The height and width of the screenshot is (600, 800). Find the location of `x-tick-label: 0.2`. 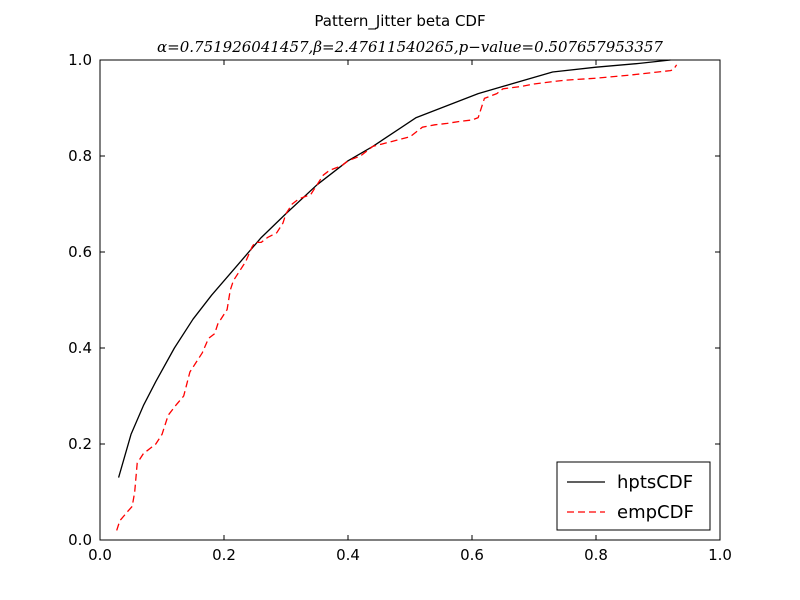

x-tick-label: 0.2 is located at coordinates (224, 555).